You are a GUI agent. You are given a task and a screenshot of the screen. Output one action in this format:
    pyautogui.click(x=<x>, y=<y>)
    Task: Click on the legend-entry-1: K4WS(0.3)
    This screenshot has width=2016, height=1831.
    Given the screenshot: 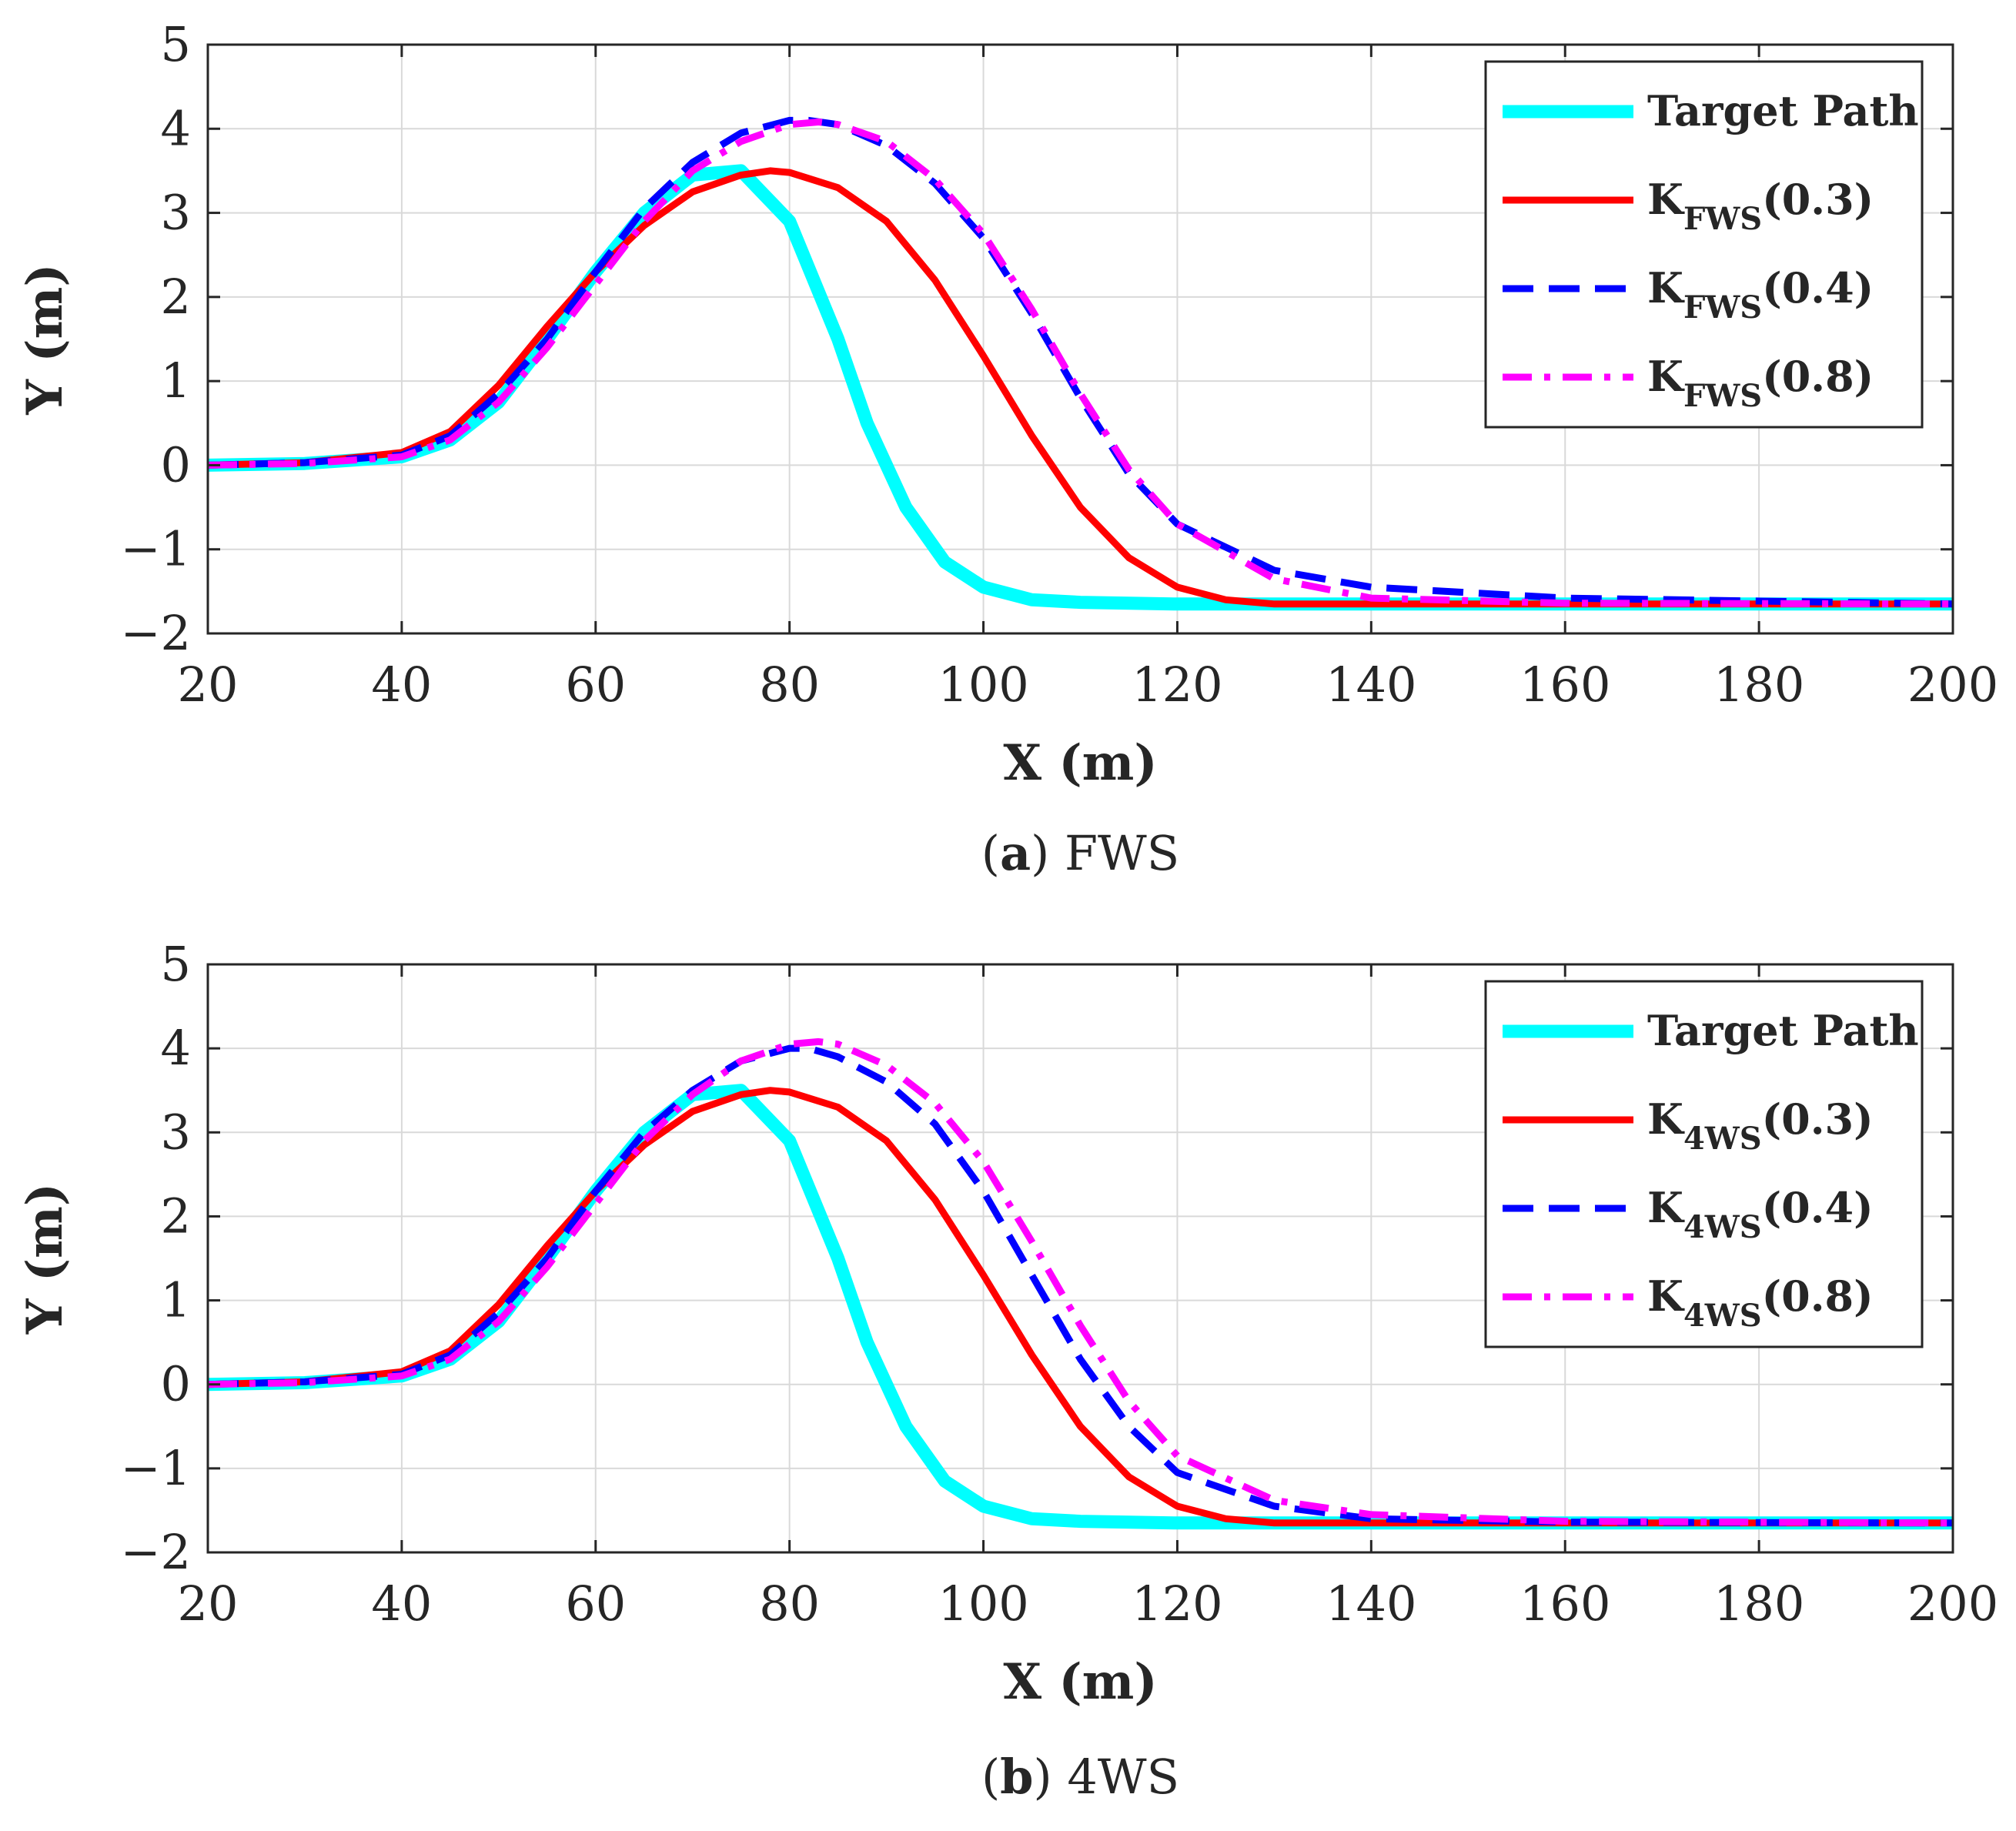 What is the action you would take?
    pyautogui.click(x=1760, y=1125)
    